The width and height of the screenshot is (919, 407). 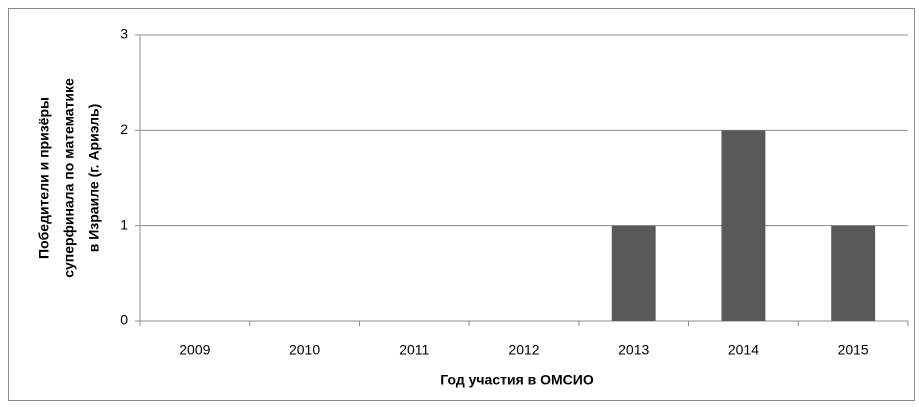 I want to click on x-tick-label: 2010, so click(x=304, y=350).